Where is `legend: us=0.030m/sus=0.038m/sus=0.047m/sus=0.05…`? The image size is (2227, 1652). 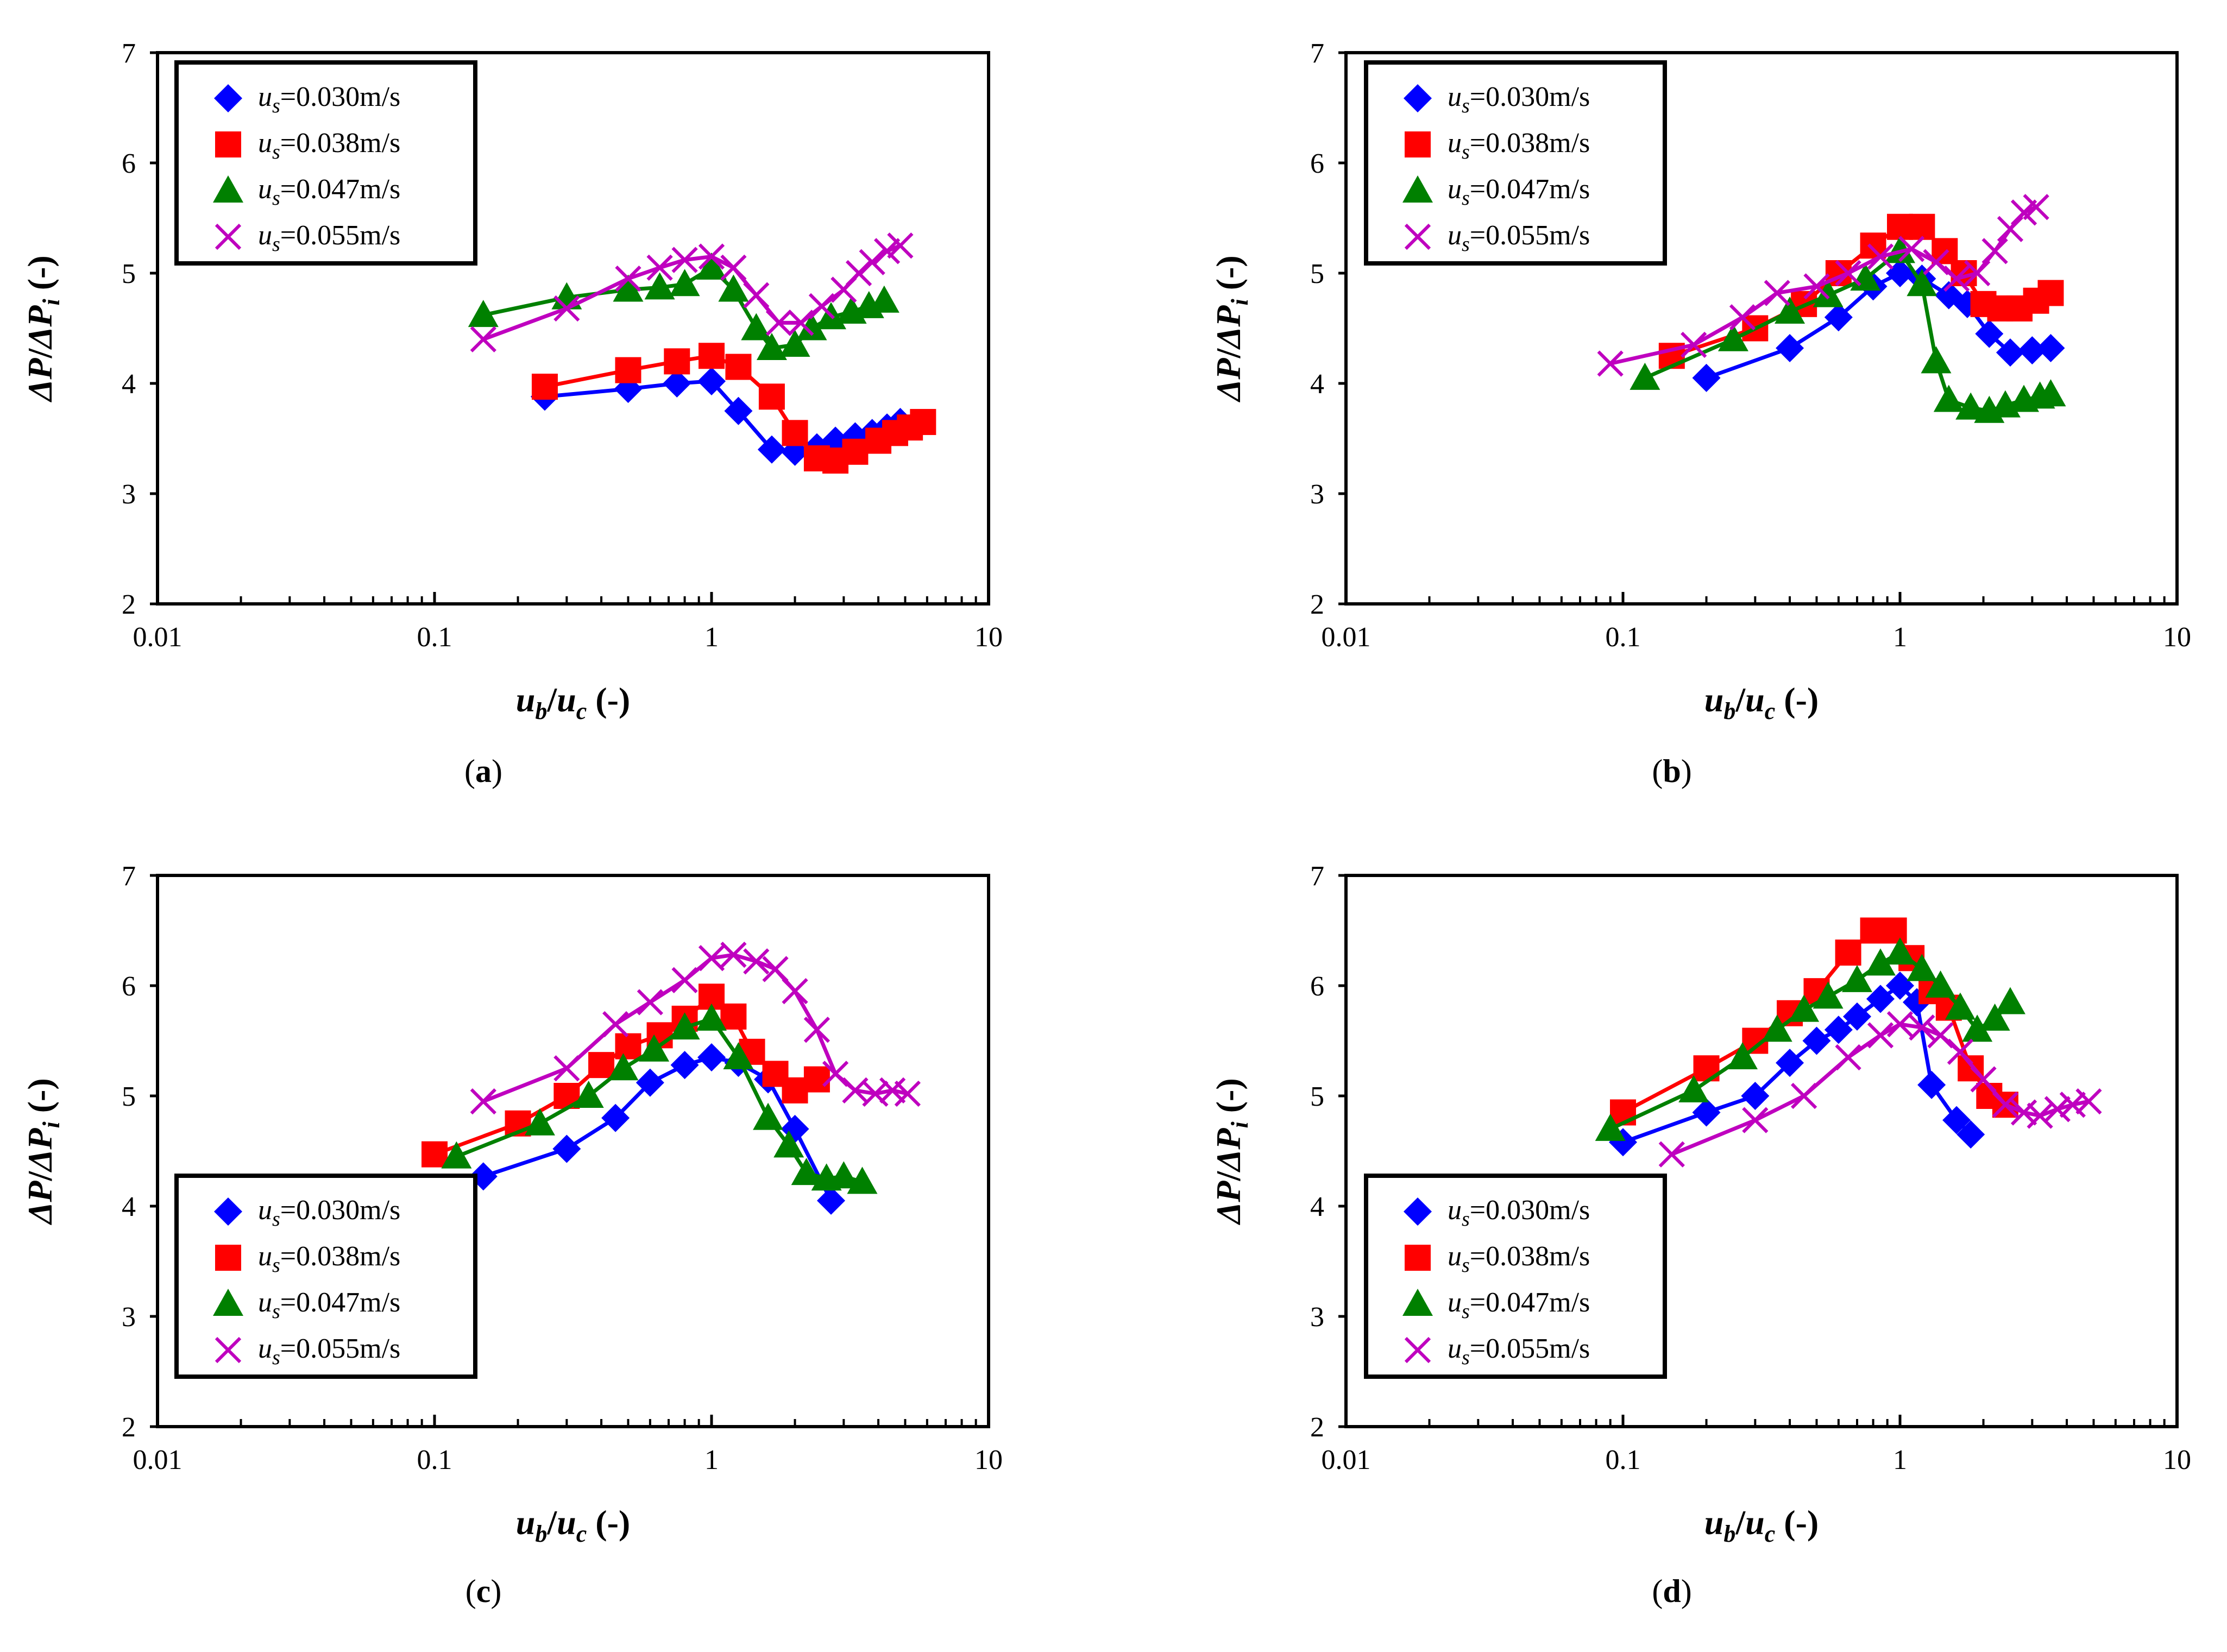 legend: us=0.030m/sus=0.038m/sus=0.047m/sus=0.05… is located at coordinates (1515, 1277).